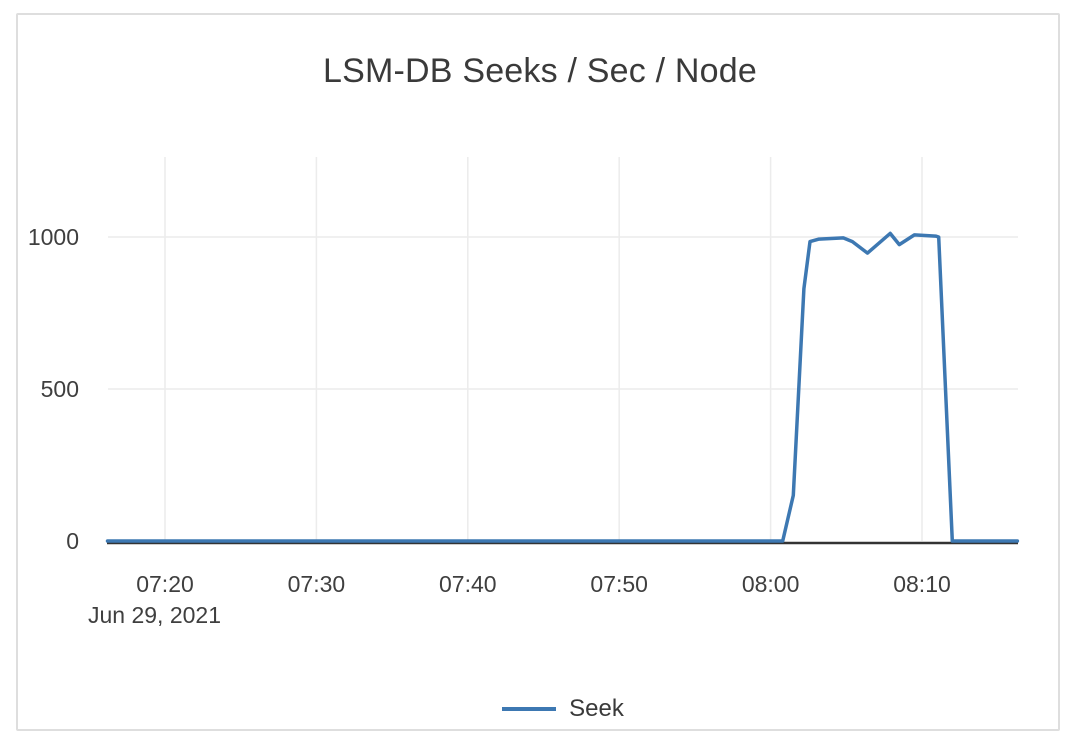 This screenshot has width=1080, height=748. I want to click on x-tick-label: 08:00, so click(771, 584).